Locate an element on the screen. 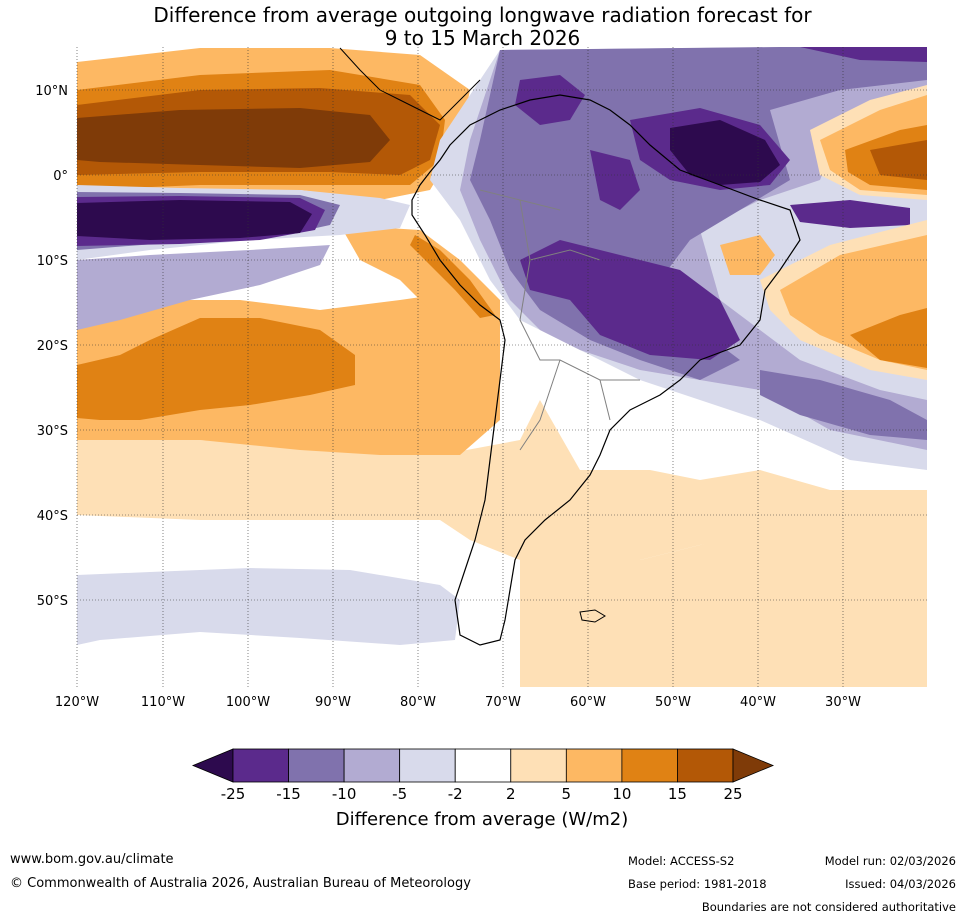 The image size is (965, 919). latitude-label: 10°S is located at coordinates (52, 261).